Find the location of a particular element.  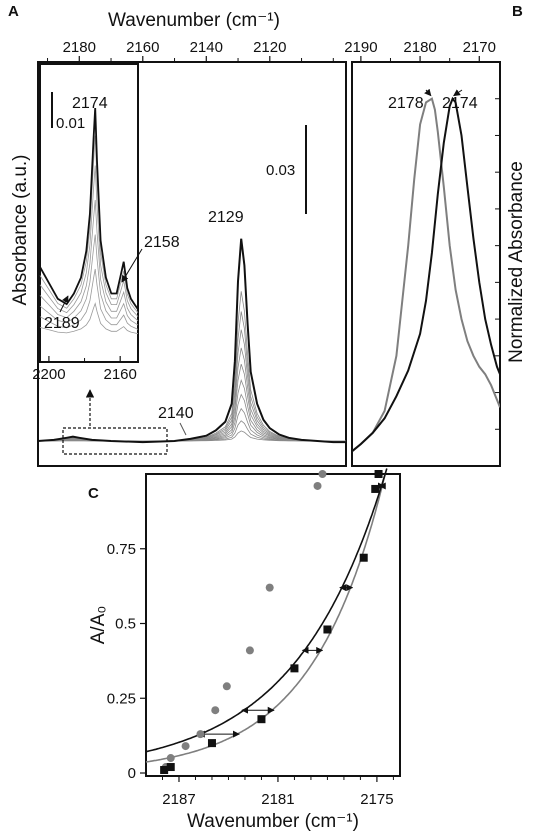

panel-a-x-tick-label: 2120 is located at coordinates (269, 47).